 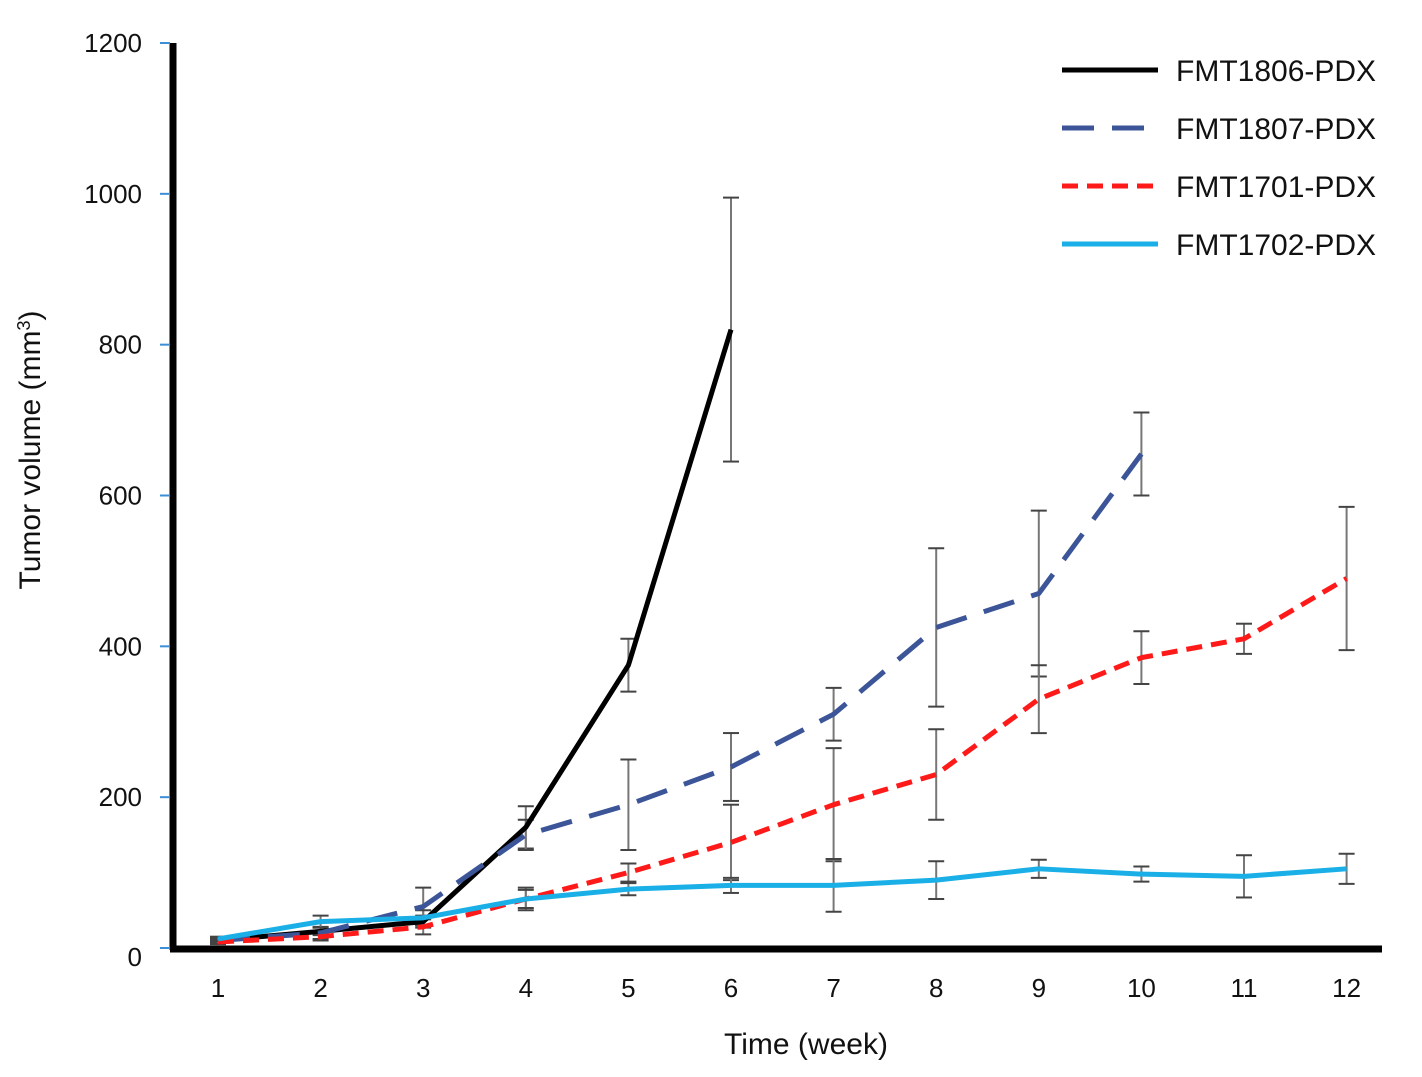 I want to click on x-tick-label: 12, so click(x=1346, y=988).